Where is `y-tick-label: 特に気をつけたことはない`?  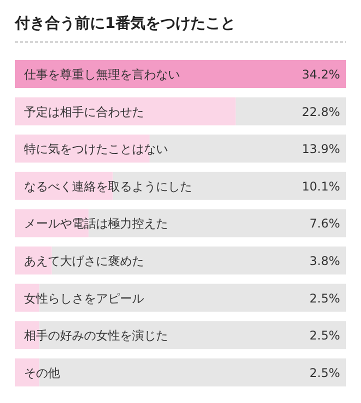 y-tick-label: 特に気をつけたことはない is located at coordinates (96, 149).